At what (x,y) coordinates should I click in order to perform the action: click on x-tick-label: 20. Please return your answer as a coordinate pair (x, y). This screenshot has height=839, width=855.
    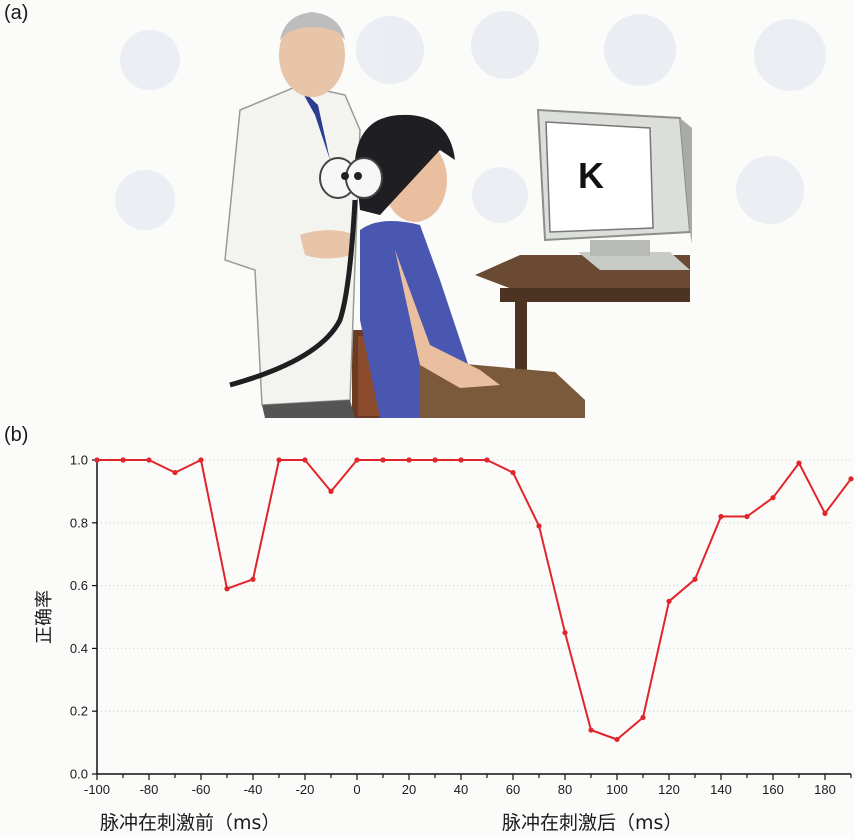
    Looking at the image, I should click on (409, 789).